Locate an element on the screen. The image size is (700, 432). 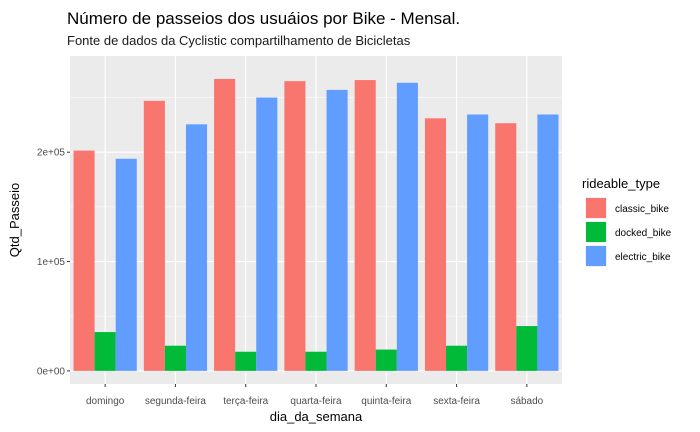
y-axis: 0e+00 1e+05 2e+05 is located at coordinates (53, 262).